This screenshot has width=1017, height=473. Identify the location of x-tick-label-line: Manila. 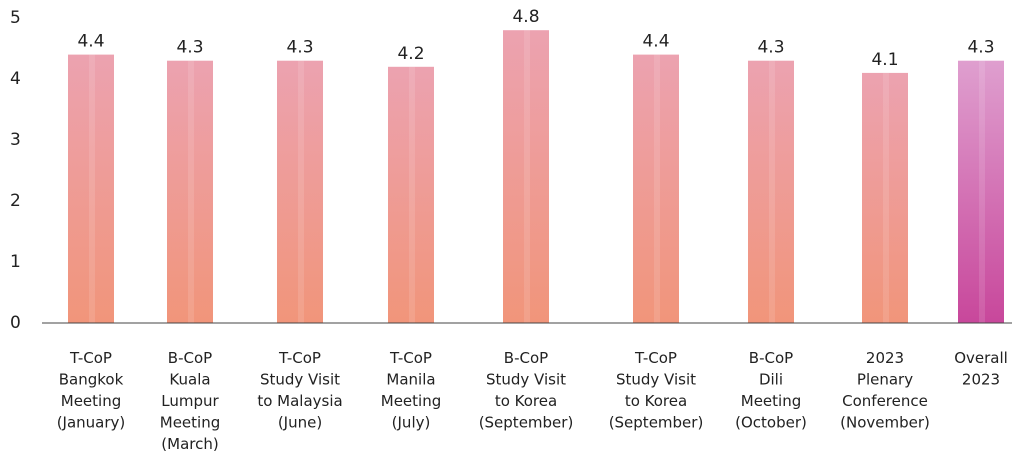
(410, 379).